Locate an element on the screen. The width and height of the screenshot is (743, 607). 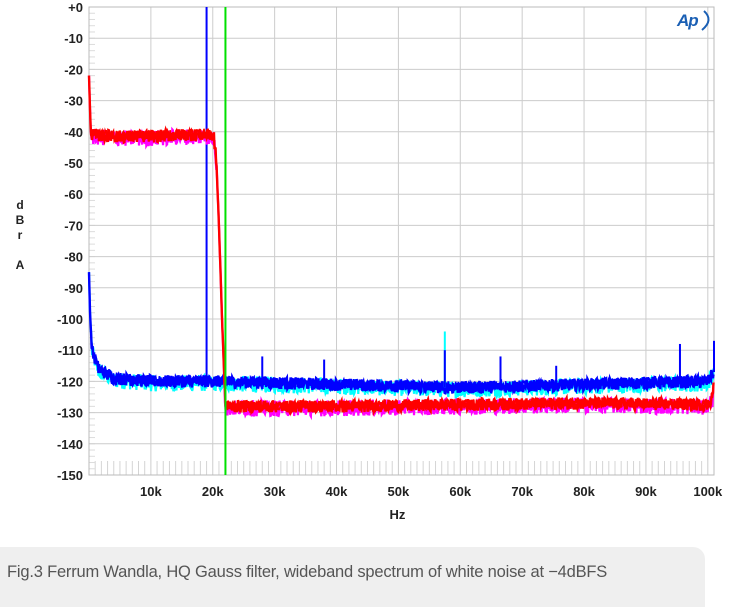
y-tick-label: -20 is located at coordinates (73, 69).